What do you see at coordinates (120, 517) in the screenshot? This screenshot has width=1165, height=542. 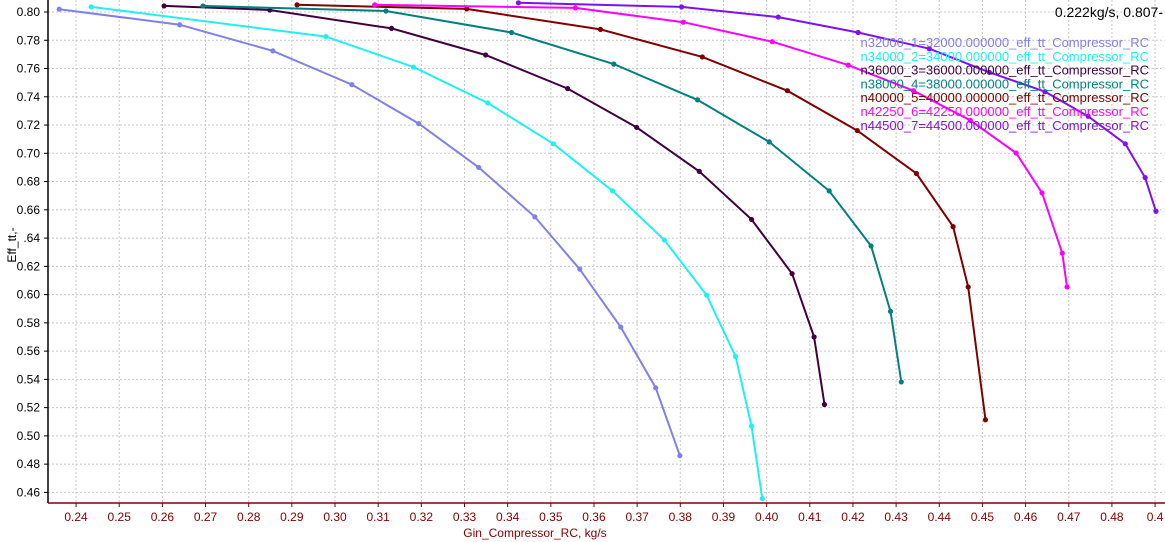 I see `x-tick-label: 0.25` at bounding box center [120, 517].